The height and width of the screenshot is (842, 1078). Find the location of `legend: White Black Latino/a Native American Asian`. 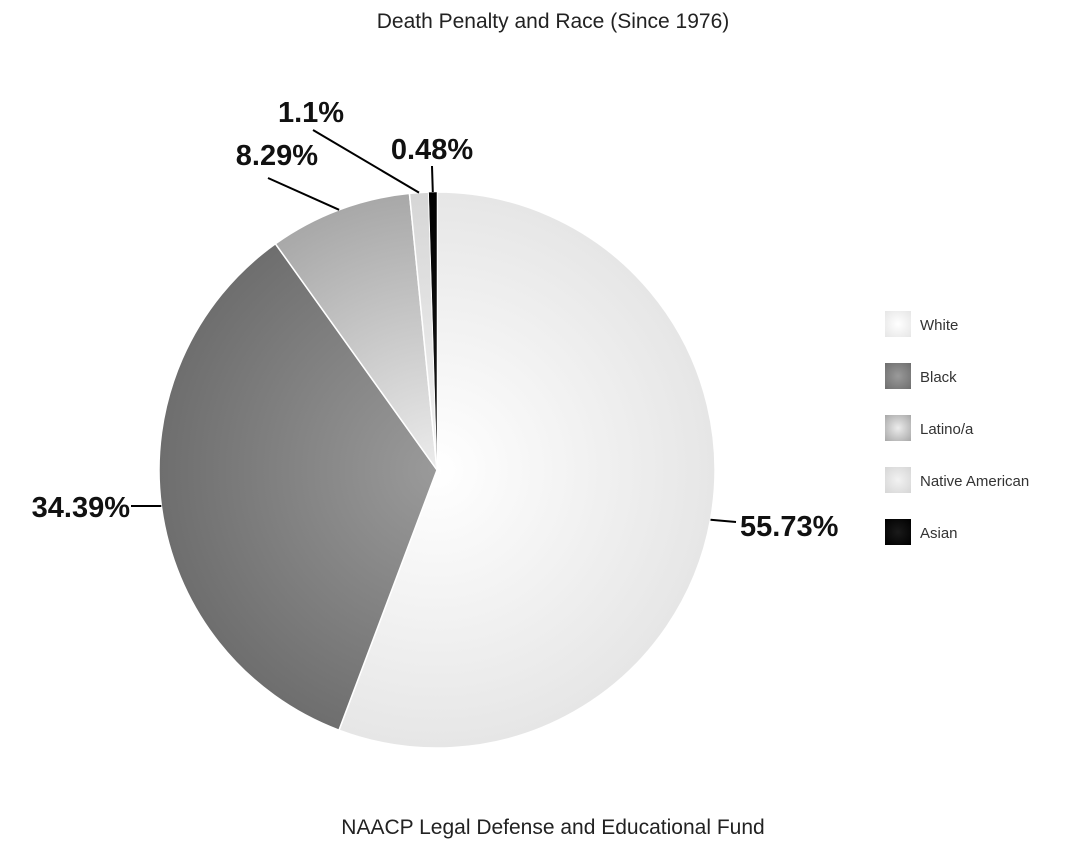

legend: White Black Latino/a Native American Asian is located at coordinates (957, 428).